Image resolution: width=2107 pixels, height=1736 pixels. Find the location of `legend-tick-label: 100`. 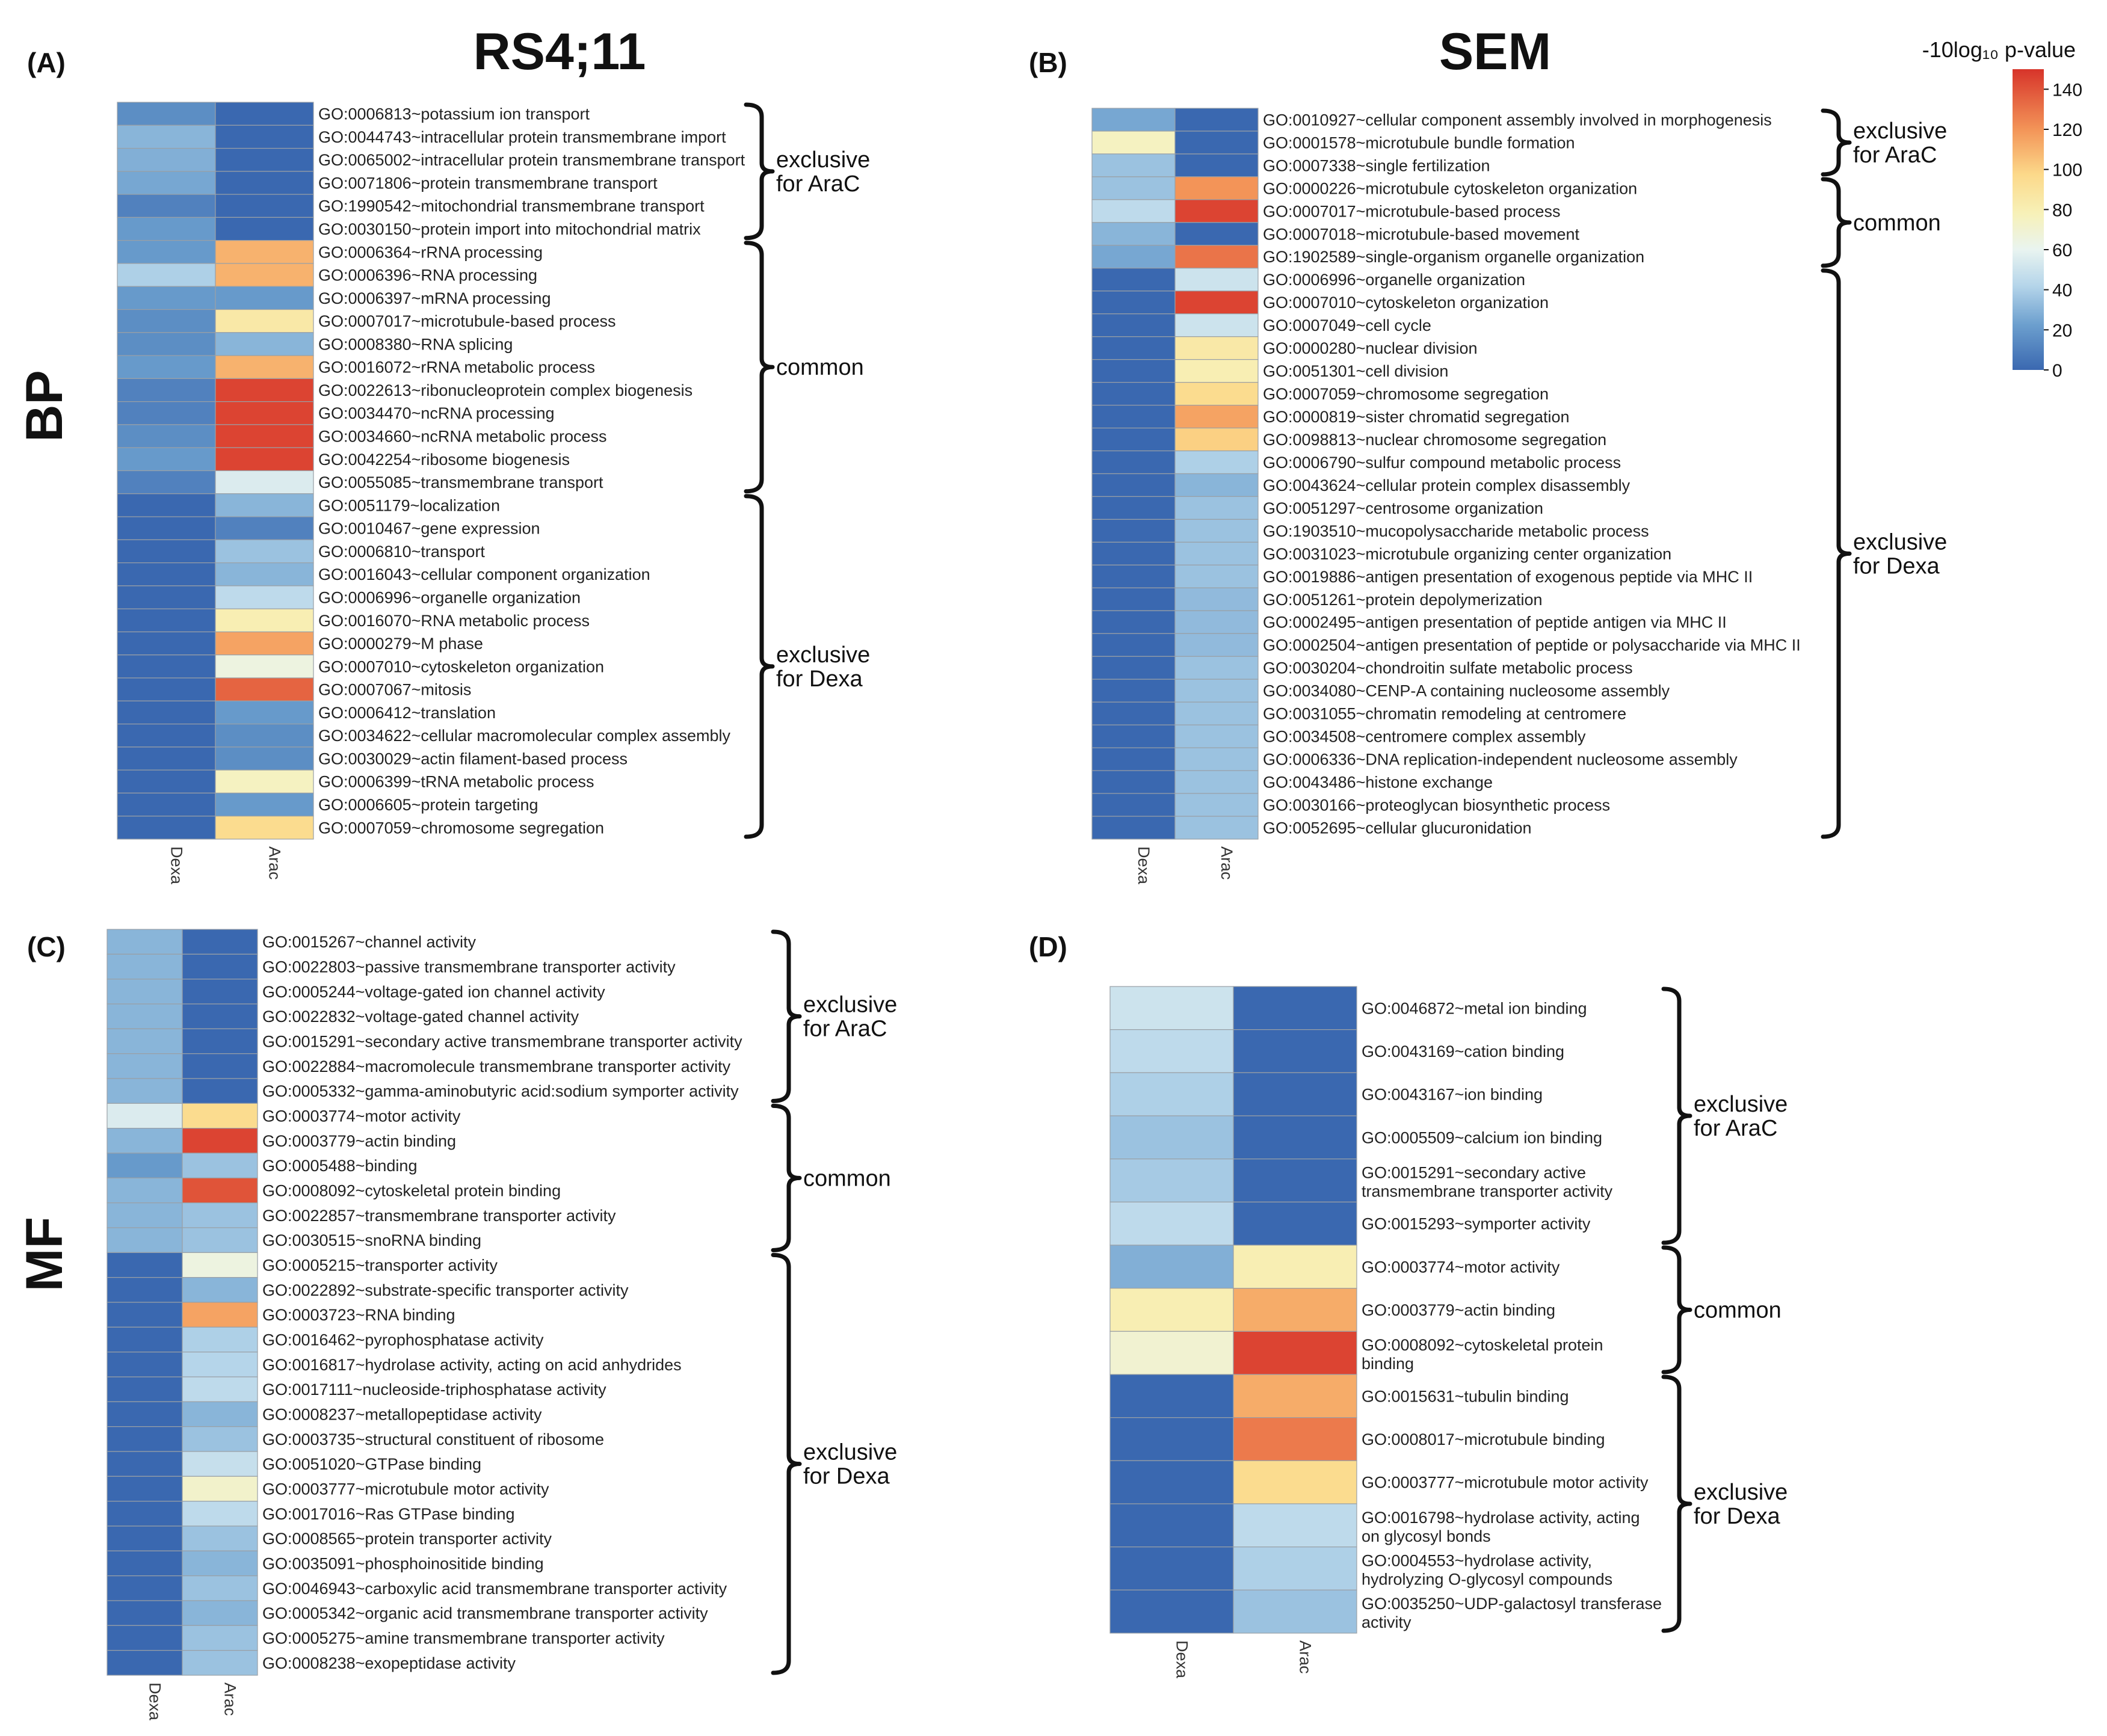

legend-tick-label: 100 is located at coordinates (2067, 170).